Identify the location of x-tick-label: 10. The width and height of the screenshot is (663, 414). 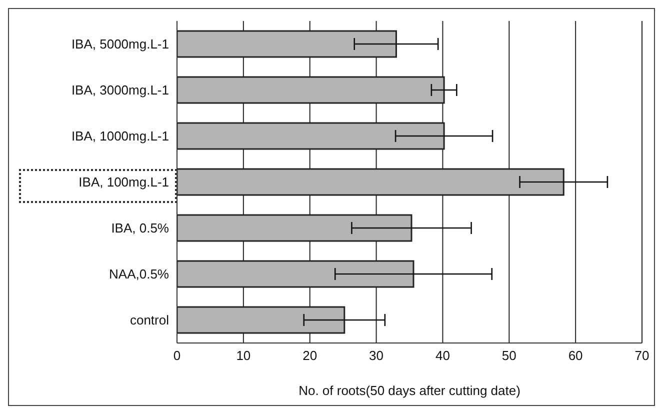
(243, 356).